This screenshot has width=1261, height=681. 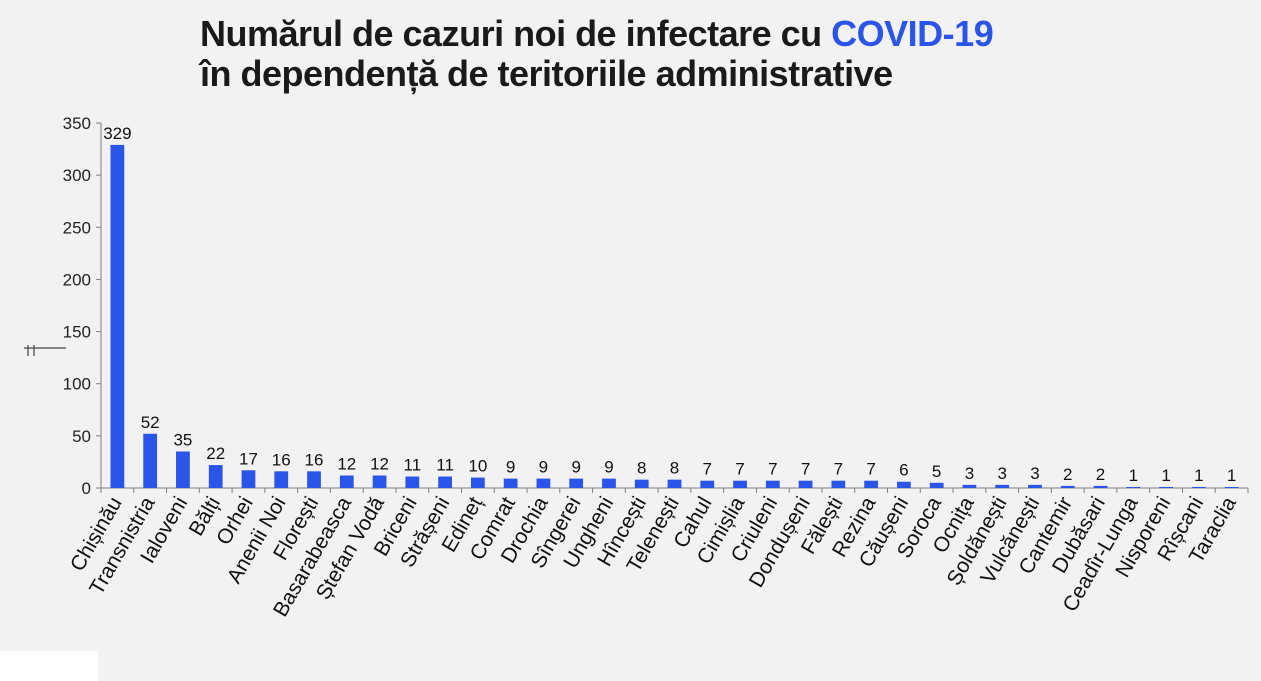 What do you see at coordinates (77, 175) in the screenshot?
I see `y-tick-label: 300` at bounding box center [77, 175].